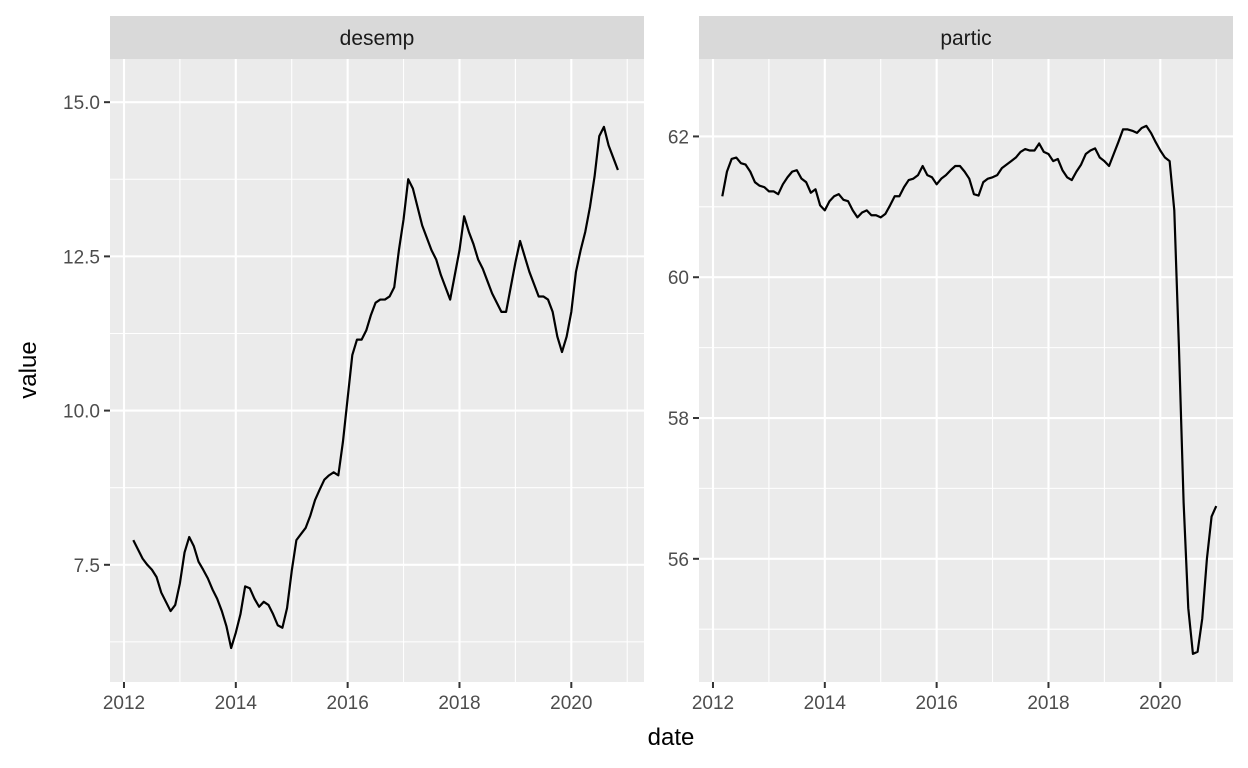 The height and width of the screenshot is (768, 1248). Describe the element at coordinates (87, 566) in the screenshot. I see `y-tick-label: 7.5` at that location.